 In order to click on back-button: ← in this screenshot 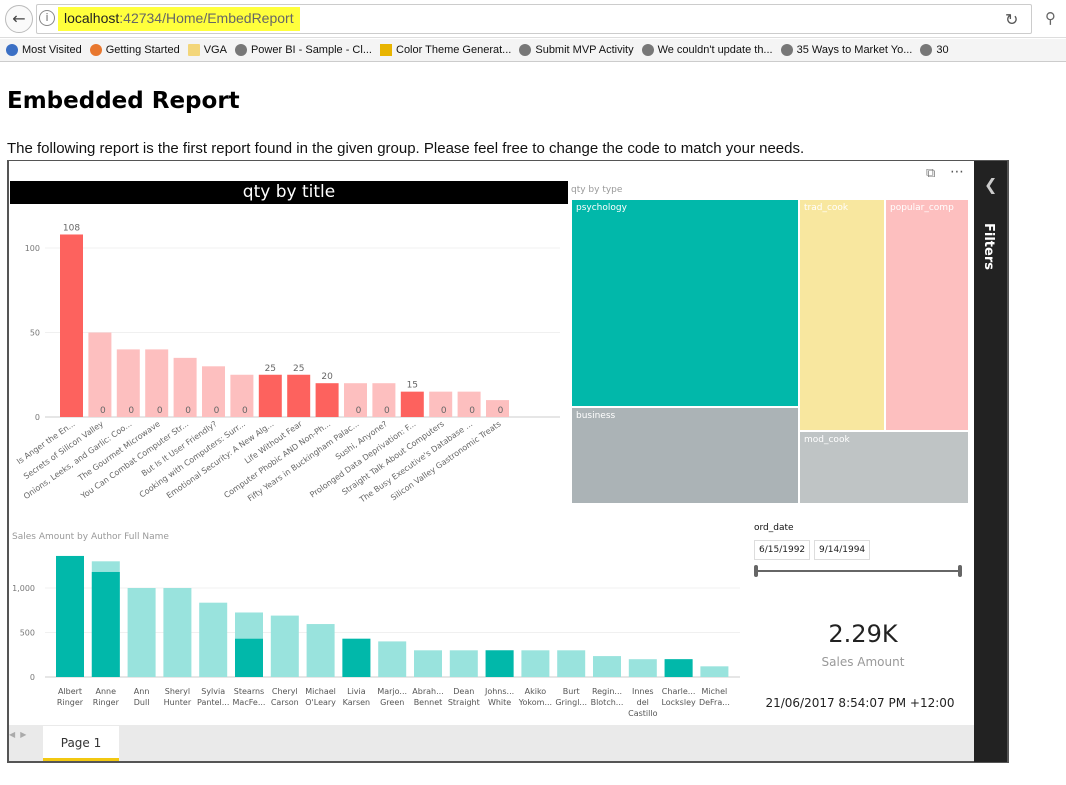, I will do `click(19, 19)`.